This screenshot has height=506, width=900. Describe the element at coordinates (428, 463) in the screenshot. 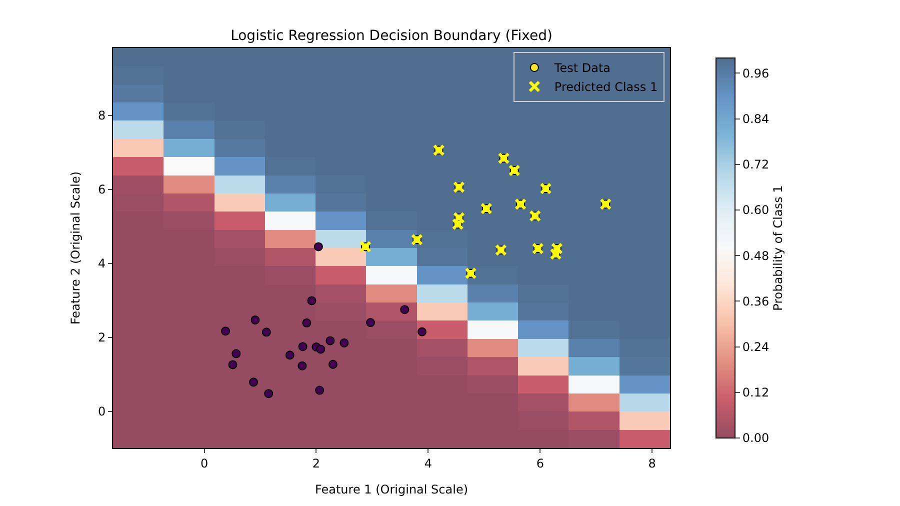

I see `x-tick-label: 4` at that location.